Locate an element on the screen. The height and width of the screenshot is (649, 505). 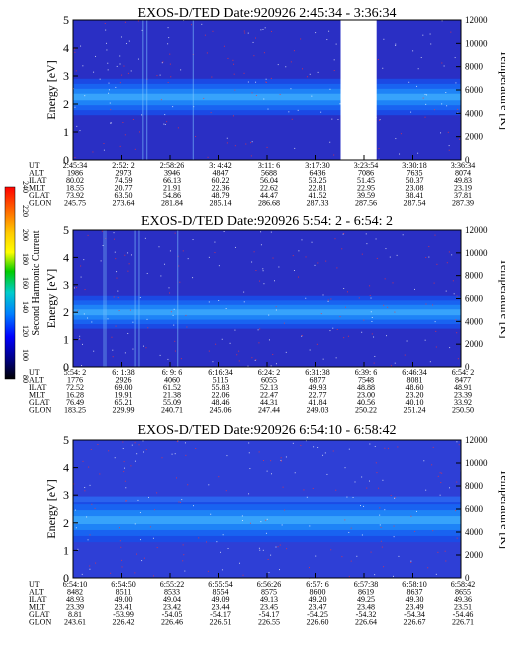
ephemeris-cell: 33.92 is located at coordinates (463, 402).